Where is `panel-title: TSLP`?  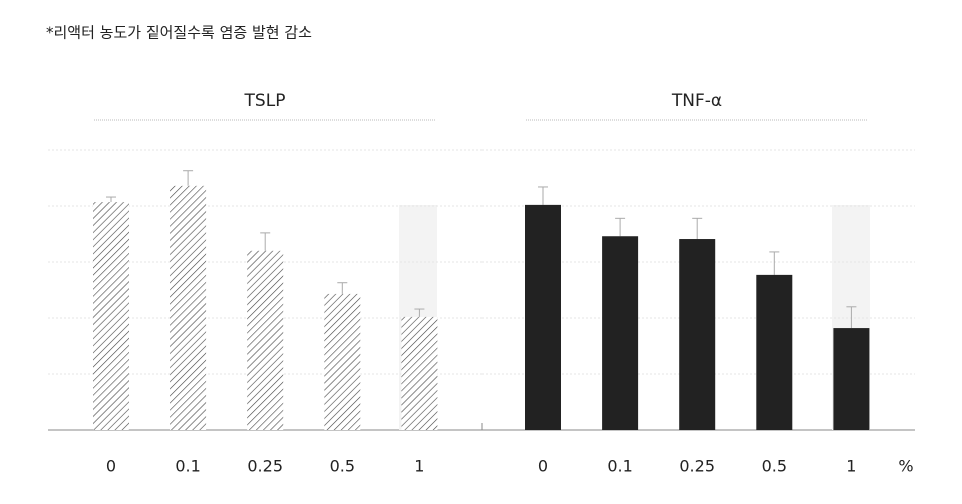 panel-title: TSLP is located at coordinates (265, 101).